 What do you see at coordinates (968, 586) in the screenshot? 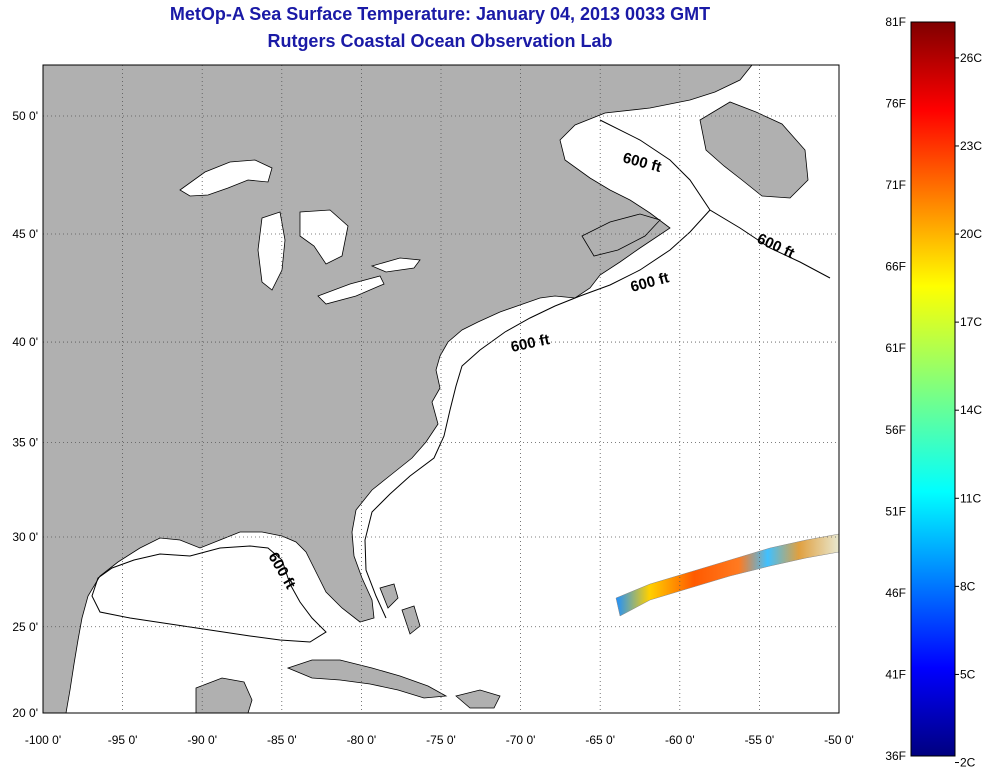
I see `colorbar-c-label: 8C` at bounding box center [968, 586].